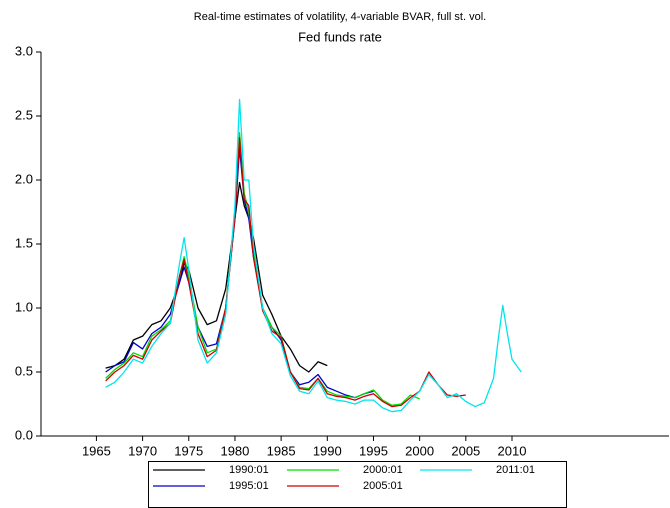 Image resolution: width=670 pixels, height=508 pixels. I want to click on legend-label: 2000:01, so click(383, 470).